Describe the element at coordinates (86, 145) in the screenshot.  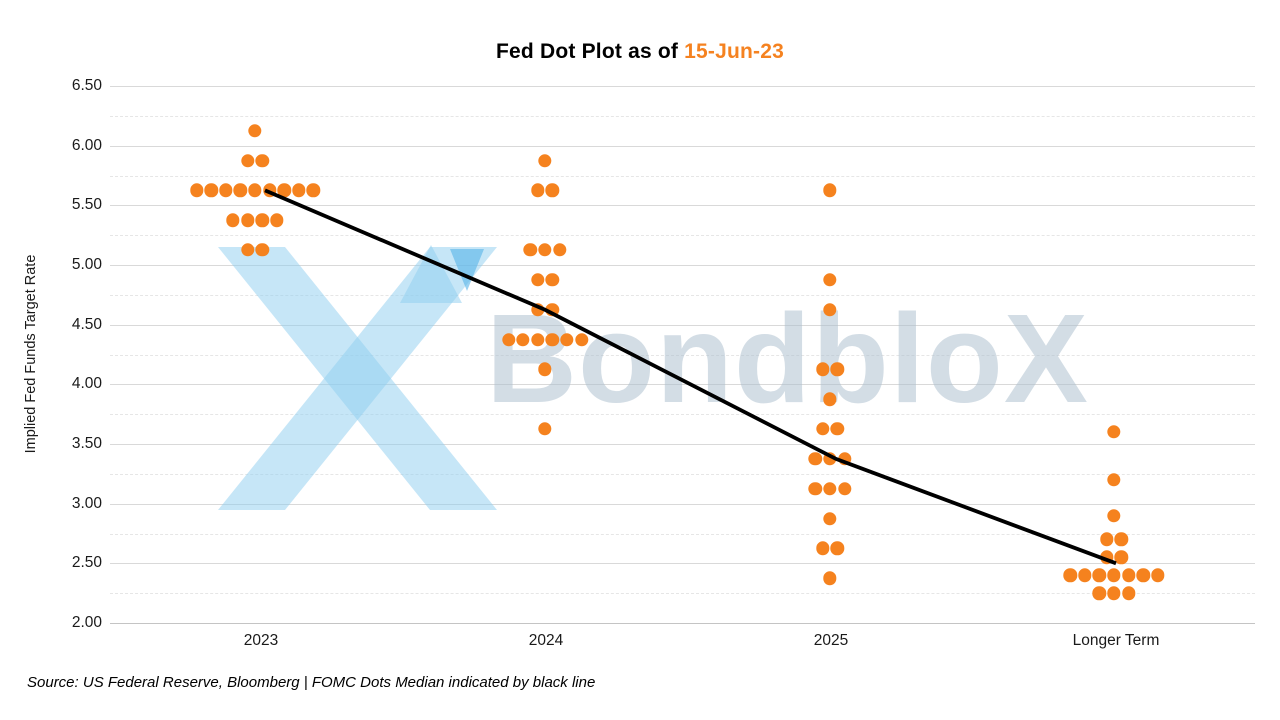
I see `y-tick-label: 6.00` at that location.